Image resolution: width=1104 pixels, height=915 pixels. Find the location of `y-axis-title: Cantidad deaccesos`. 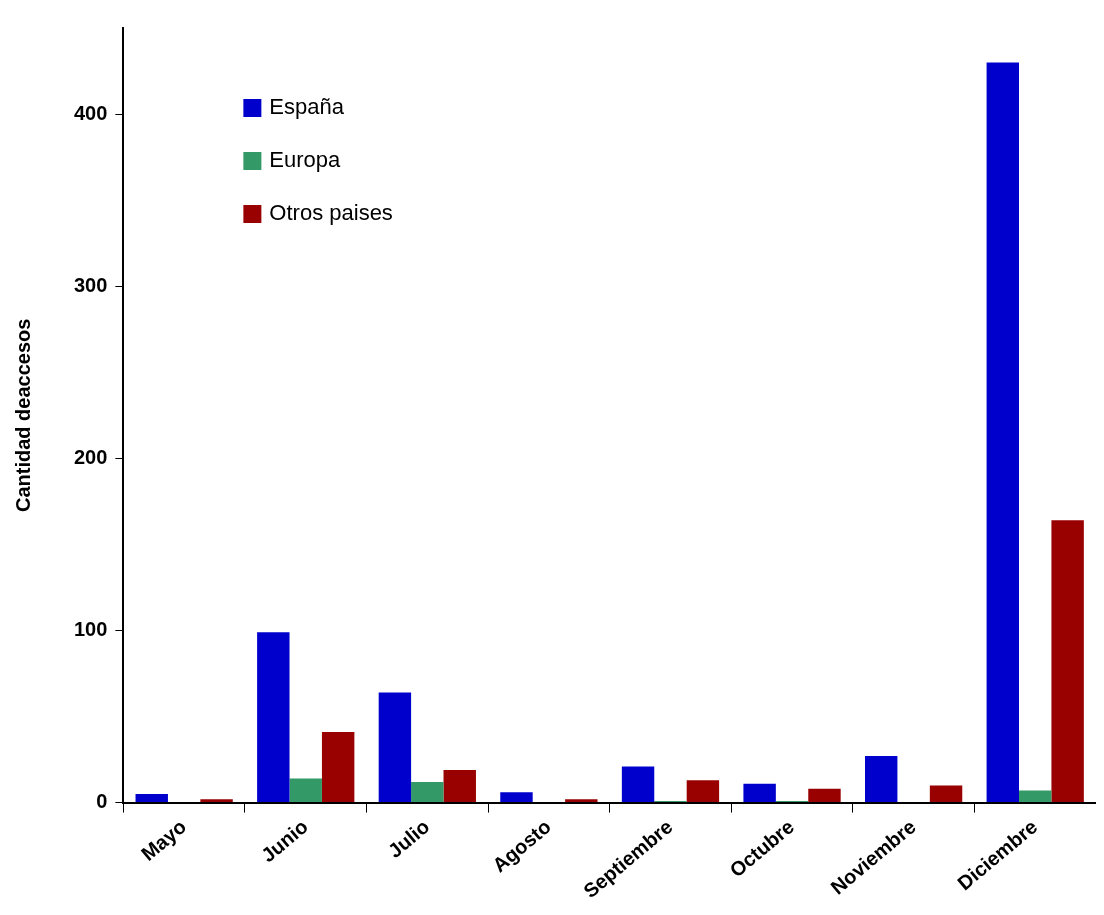

y-axis-title: Cantidad deaccesos is located at coordinates (22, 415).